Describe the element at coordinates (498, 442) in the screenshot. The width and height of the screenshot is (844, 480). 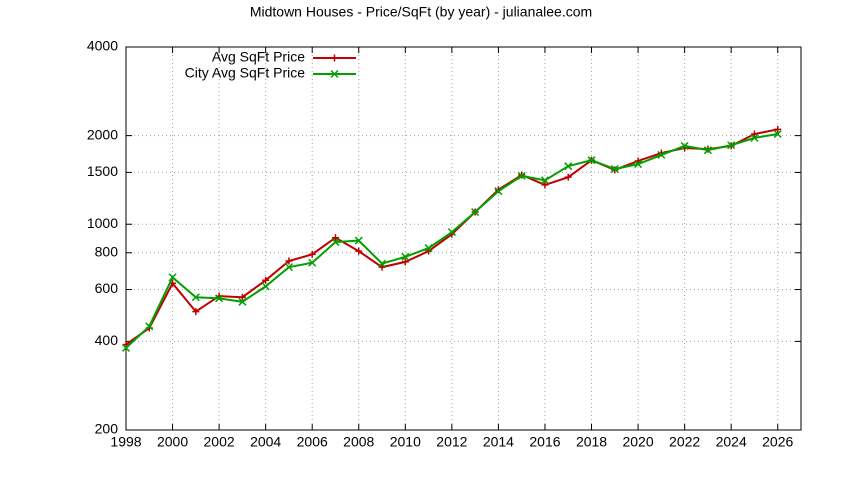
I see `x-tick-label: 2014` at that location.